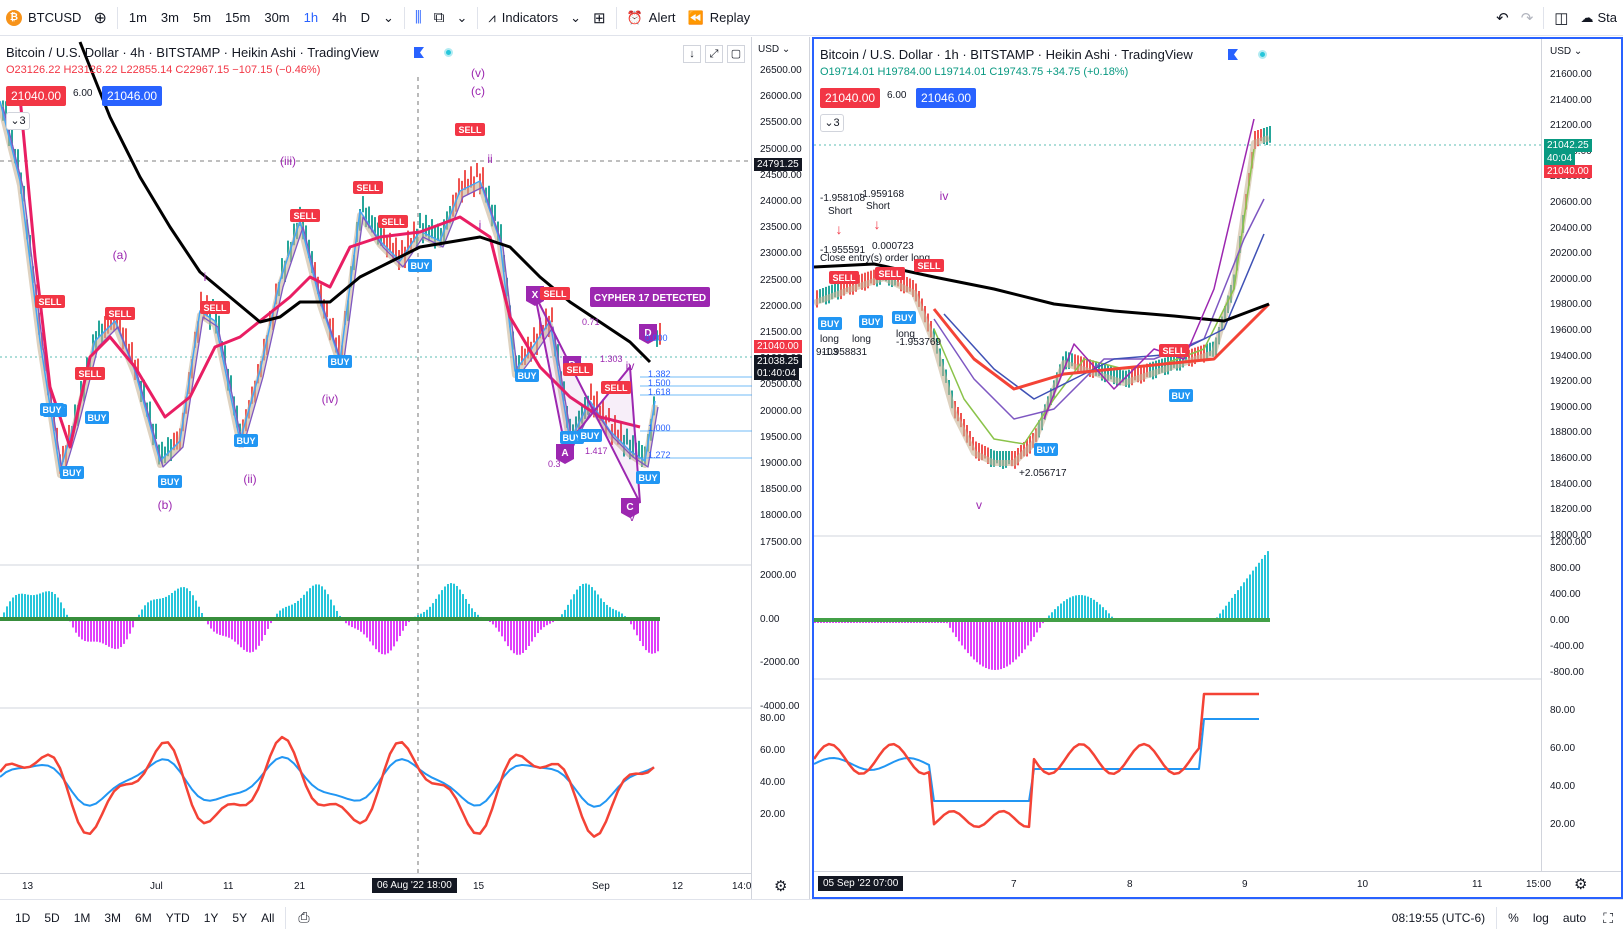  Describe the element at coordinates (1438, 918) in the screenshot. I see `clock-timezone: 08:19:55 (UTC-6)` at that location.